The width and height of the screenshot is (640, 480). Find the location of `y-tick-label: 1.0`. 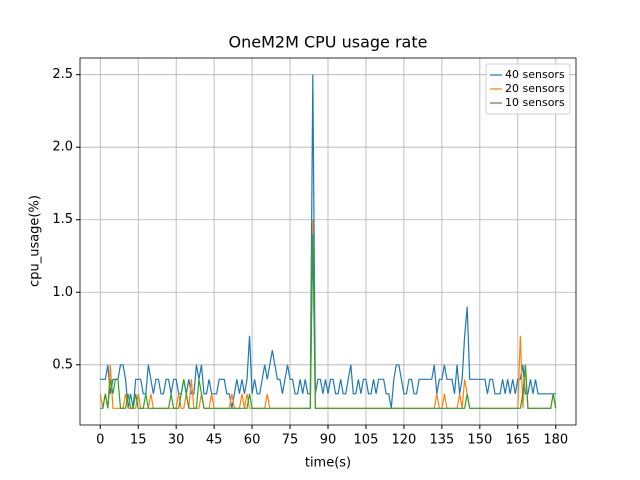

y-tick-label: 1.0 is located at coordinates (62, 292).